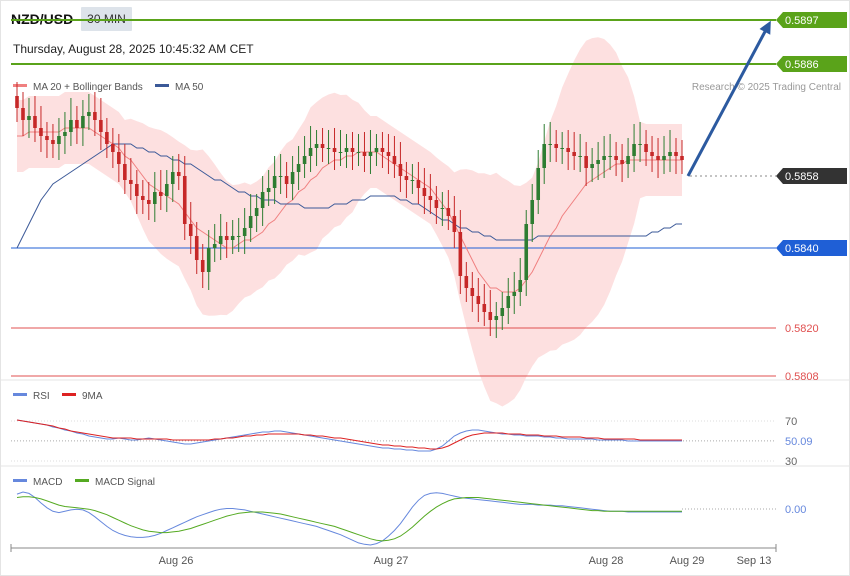 This screenshot has height=576, width=850. Describe the element at coordinates (802, 65) in the screenshot. I see `price-level-label-0.5886: 0.5886` at that location.